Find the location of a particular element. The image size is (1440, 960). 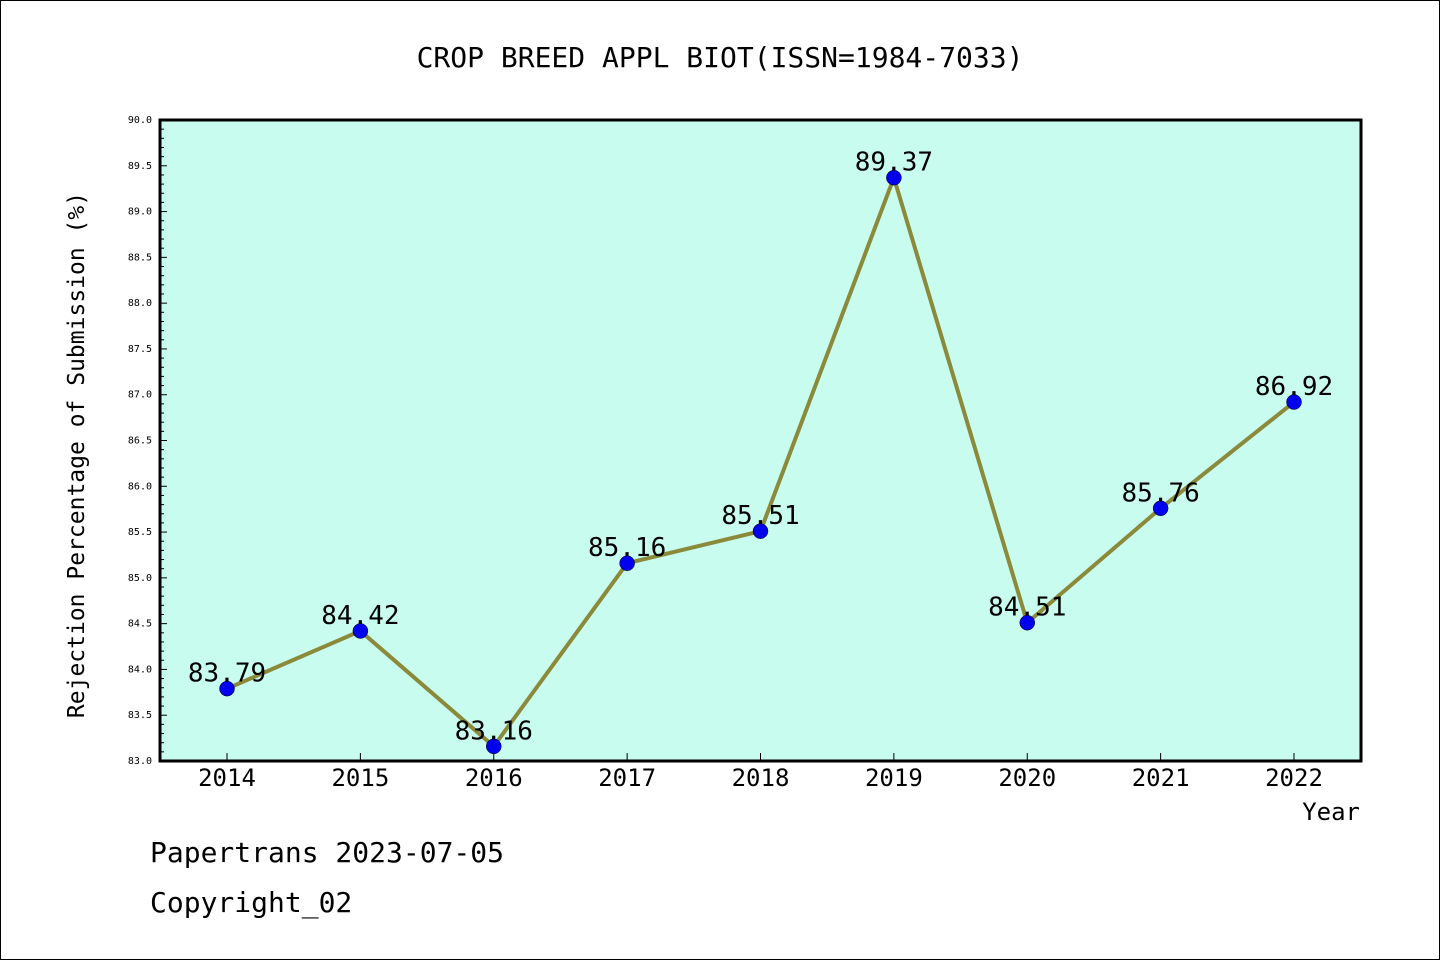

x-axis-ticks: 2014 2015 2016 2017 2018 2019 2020 2021 2022 is located at coordinates (760, 772).